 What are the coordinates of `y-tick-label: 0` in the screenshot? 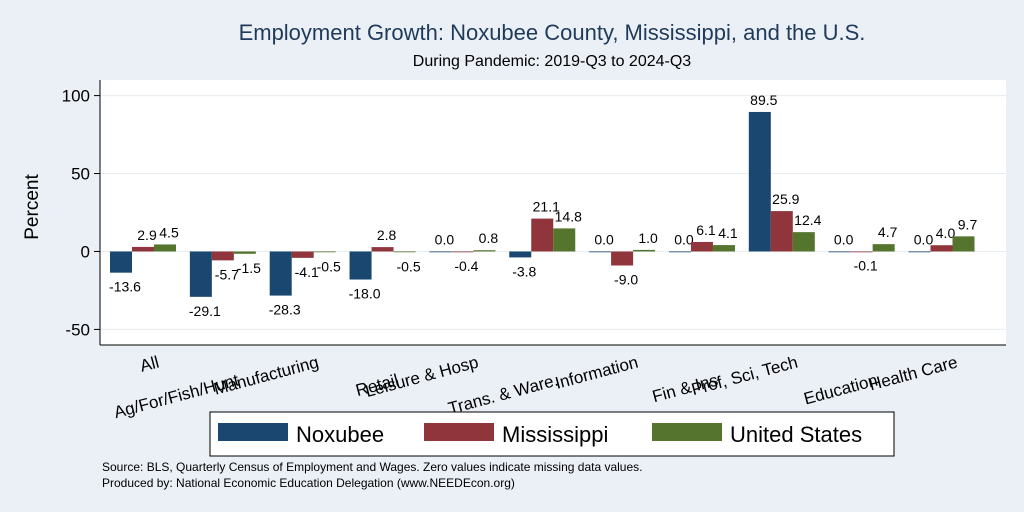 It's located at (85, 251).